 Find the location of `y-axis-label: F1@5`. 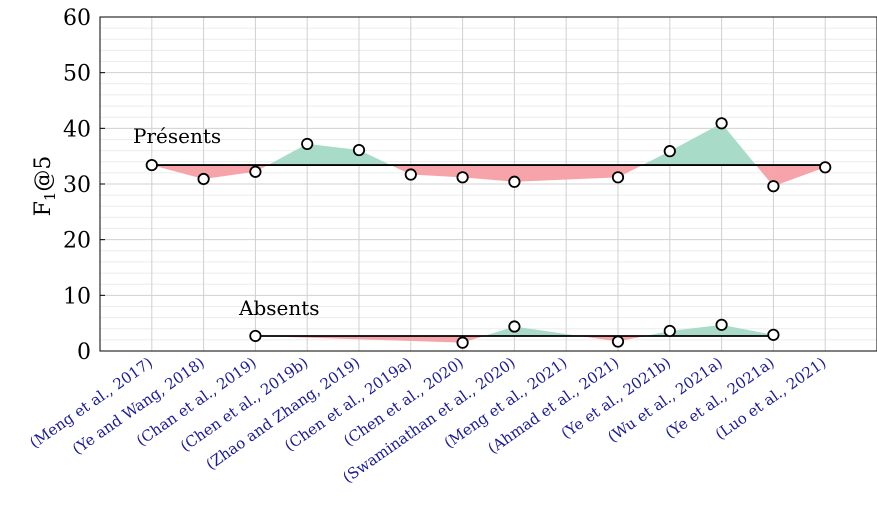

y-axis-label: F1@5 is located at coordinates (45, 186).